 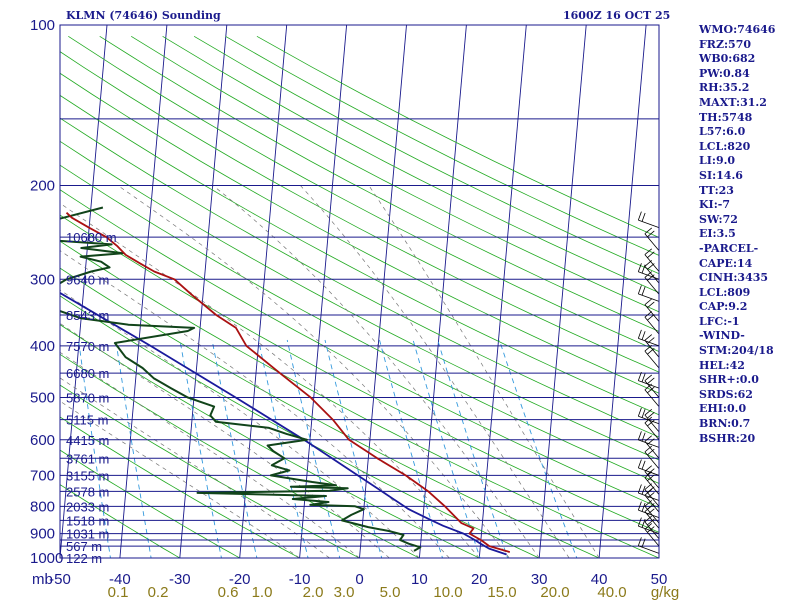 What do you see at coordinates (717, 161) in the screenshot?
I see `index-item: LI:9.0` at bounding box center [717, 161].